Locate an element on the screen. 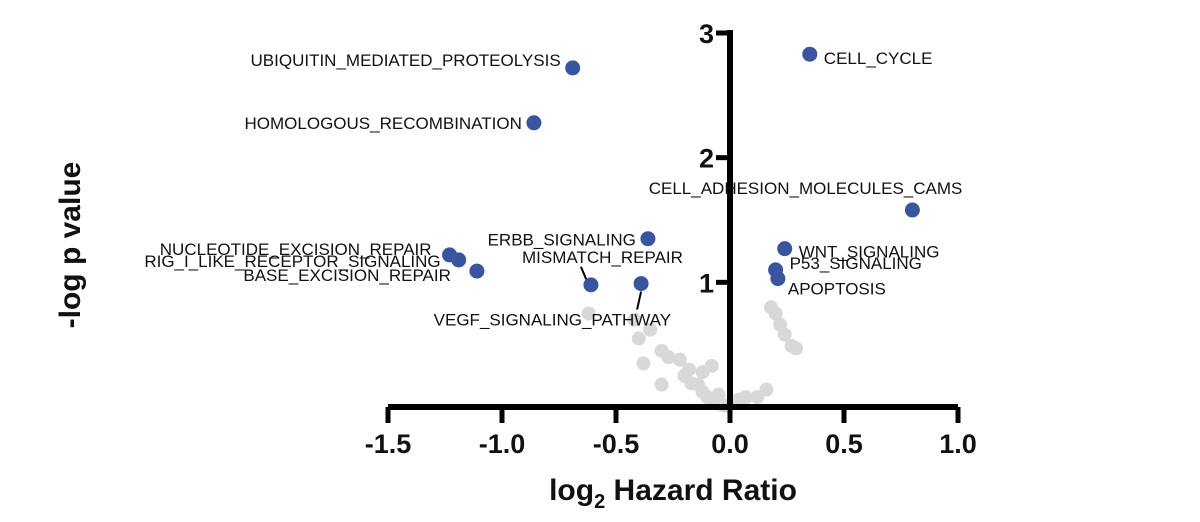 The height and width of the screenshot is (522, 1200). point-mismatch-repair is located at coordinates (591, 285).